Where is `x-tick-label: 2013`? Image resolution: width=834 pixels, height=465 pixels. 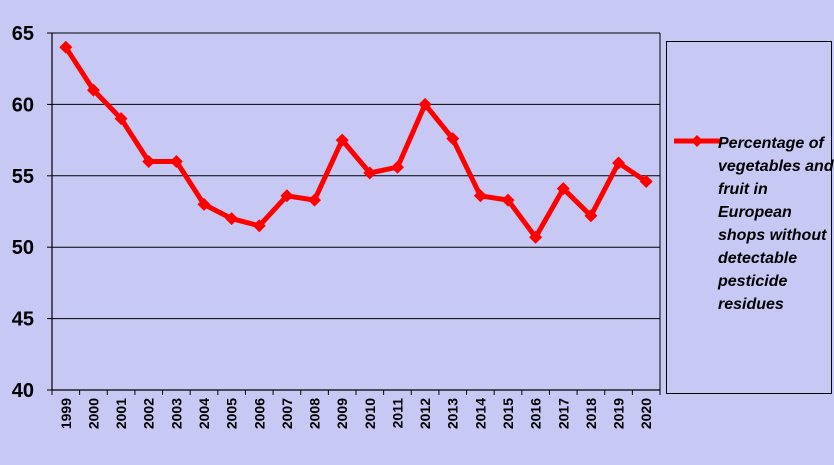
x-tick-label: 2013 is located at coordinates (453, 413).